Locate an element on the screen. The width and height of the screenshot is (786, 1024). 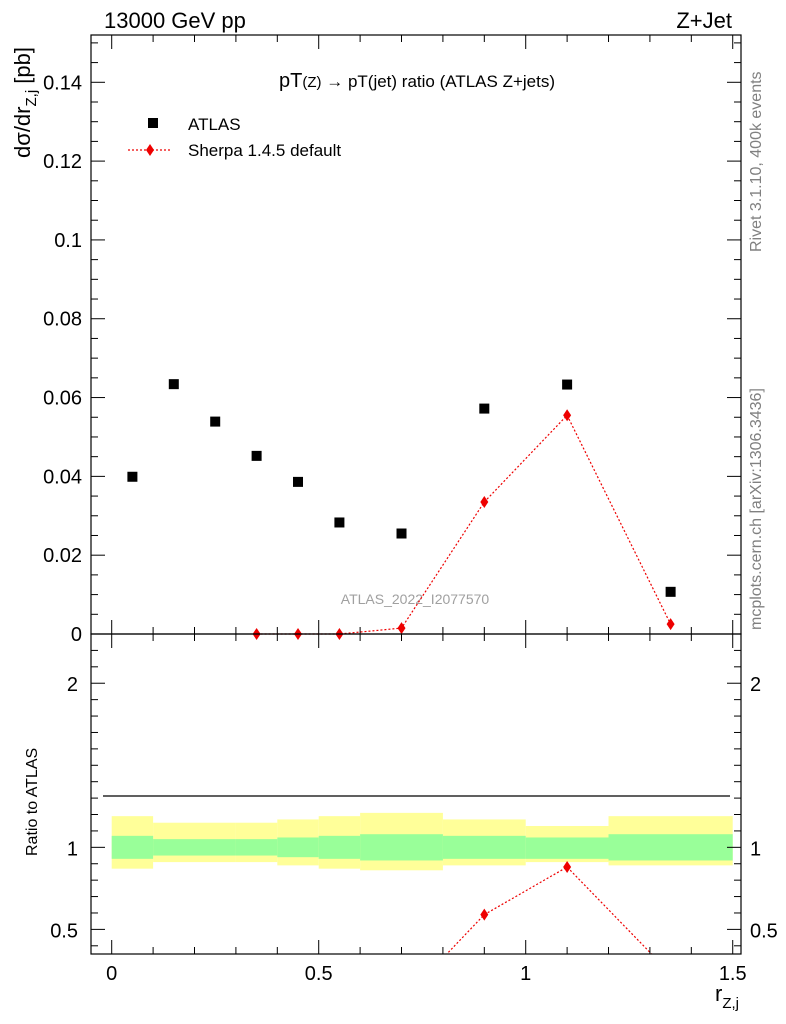
main-y-tick-label: 0.02 is located at coordinates (62, 556).